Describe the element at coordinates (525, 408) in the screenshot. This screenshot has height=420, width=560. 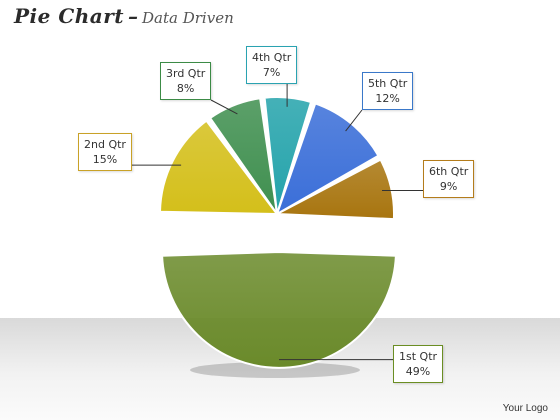
I see `logo-text: Your Logo` at that location.